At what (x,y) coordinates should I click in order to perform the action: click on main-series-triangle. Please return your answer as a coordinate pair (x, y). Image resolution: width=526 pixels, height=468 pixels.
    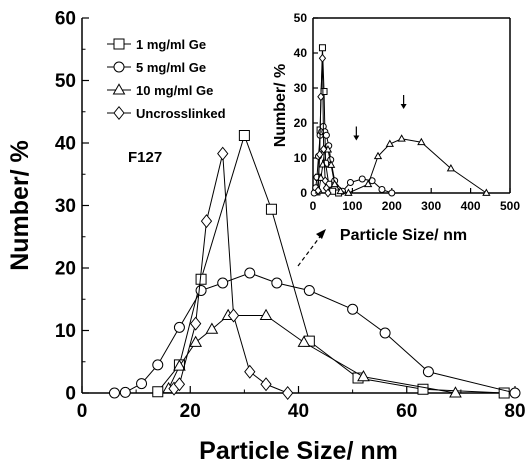
    Looking at the image, I should click on (312, 353).